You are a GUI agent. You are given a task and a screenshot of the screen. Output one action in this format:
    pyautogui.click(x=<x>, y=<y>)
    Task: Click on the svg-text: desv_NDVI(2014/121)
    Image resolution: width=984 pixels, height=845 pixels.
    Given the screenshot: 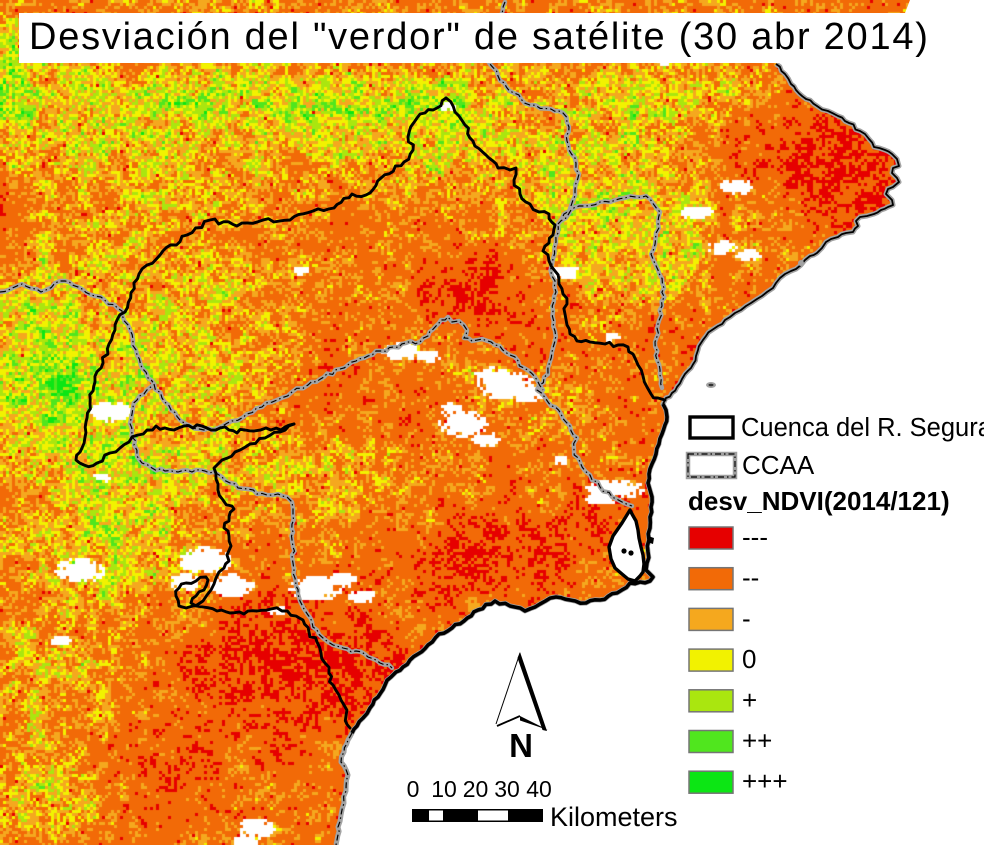 What is the action you would take?
    pyautogui.click(x=819, y=501)
    